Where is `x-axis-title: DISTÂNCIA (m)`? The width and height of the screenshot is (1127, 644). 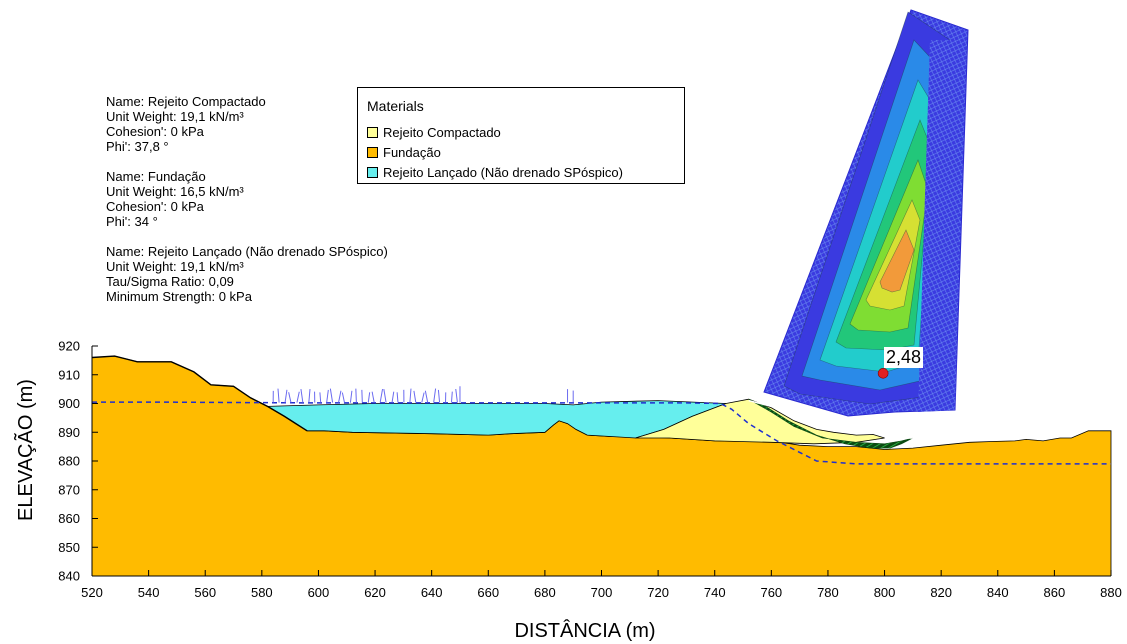 x-axis-title: DISTÂNCIA (m) is located at coordinates (584, 630).